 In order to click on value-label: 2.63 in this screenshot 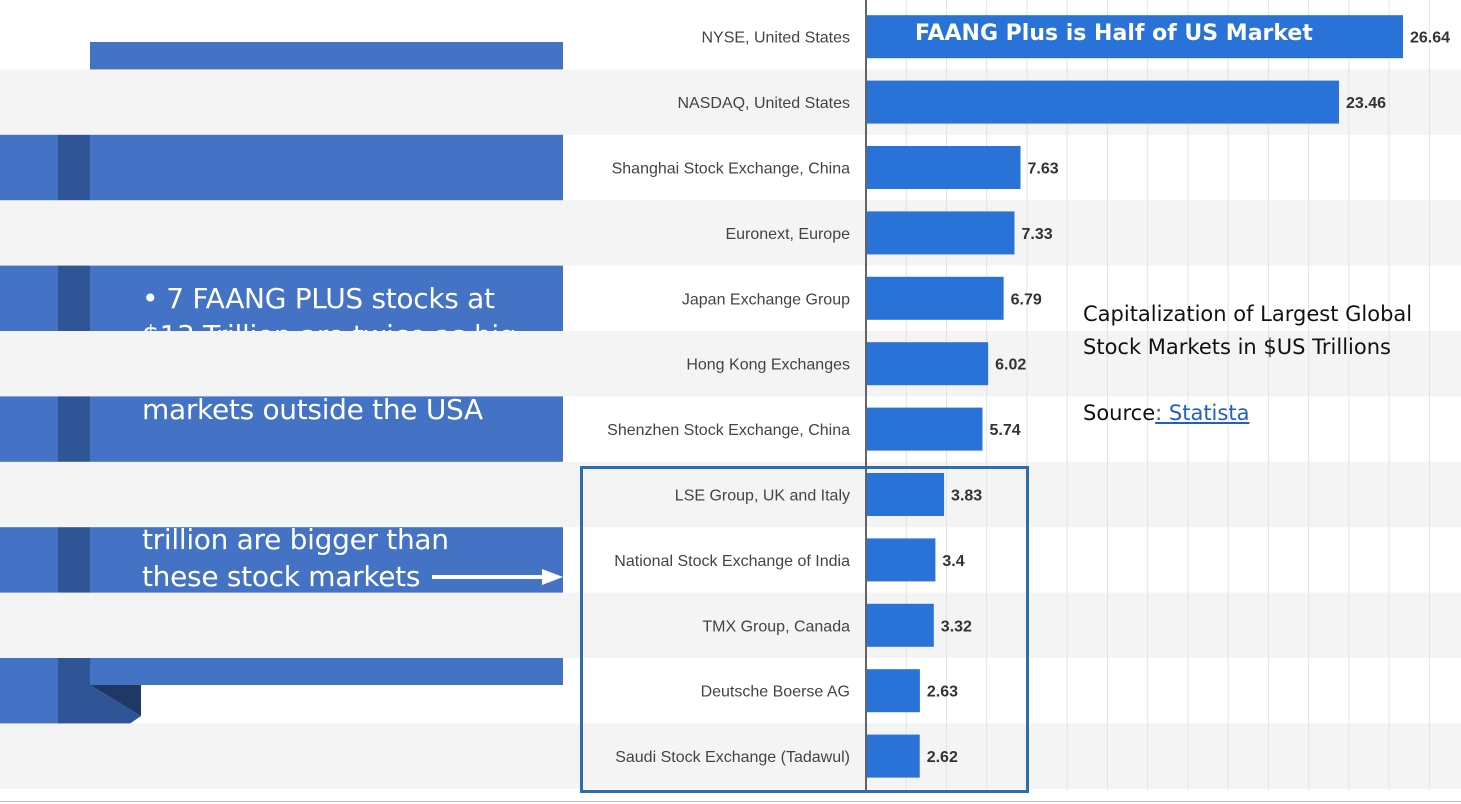, I will do `click(942, 692)`.